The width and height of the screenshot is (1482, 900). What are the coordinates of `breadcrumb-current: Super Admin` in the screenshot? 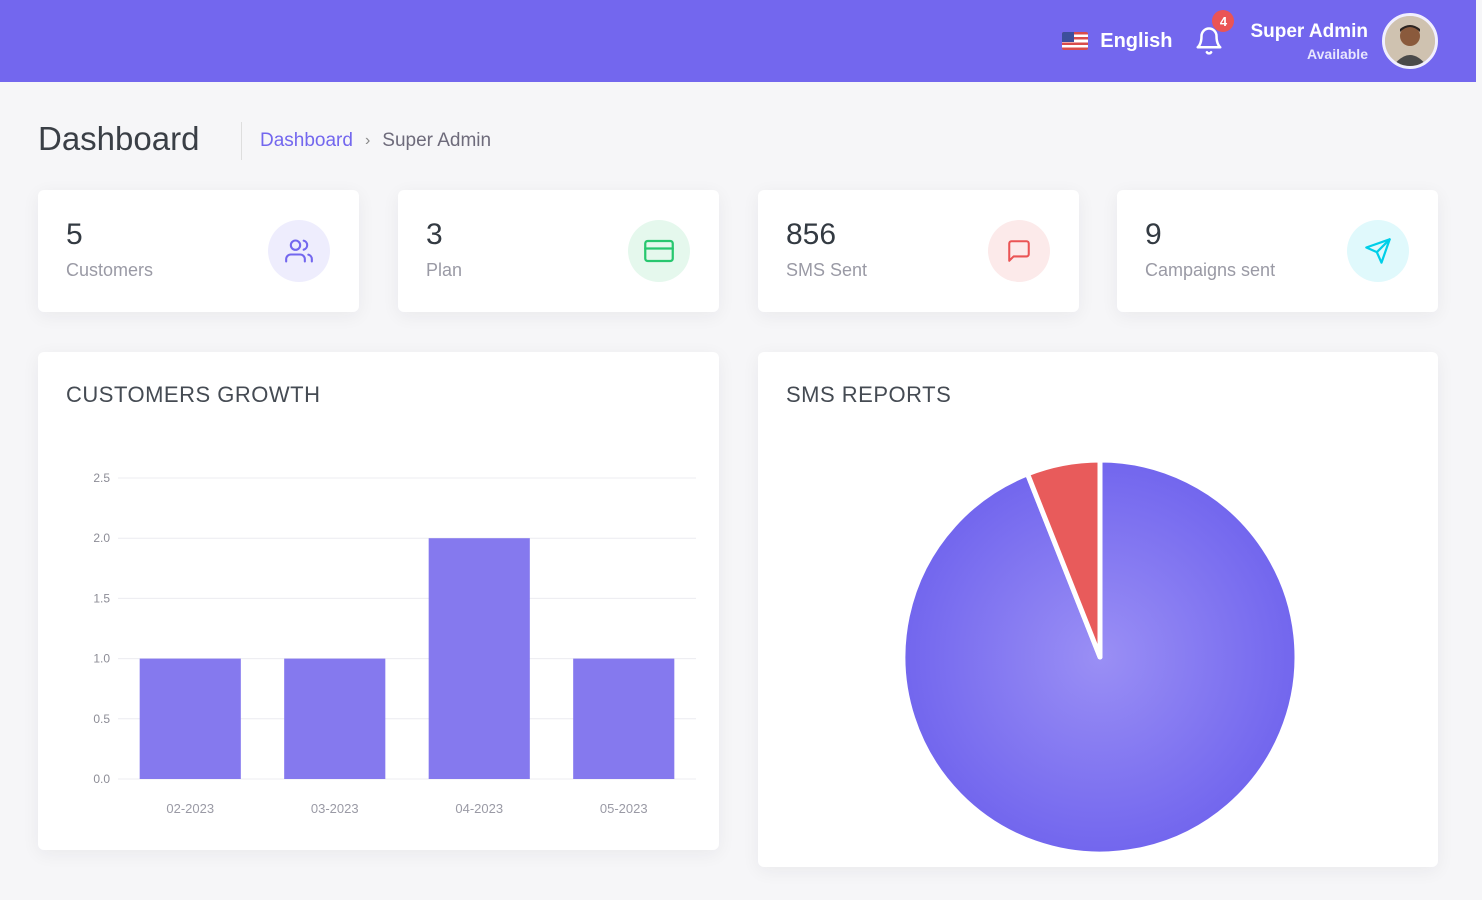 It's located at (437, 140).